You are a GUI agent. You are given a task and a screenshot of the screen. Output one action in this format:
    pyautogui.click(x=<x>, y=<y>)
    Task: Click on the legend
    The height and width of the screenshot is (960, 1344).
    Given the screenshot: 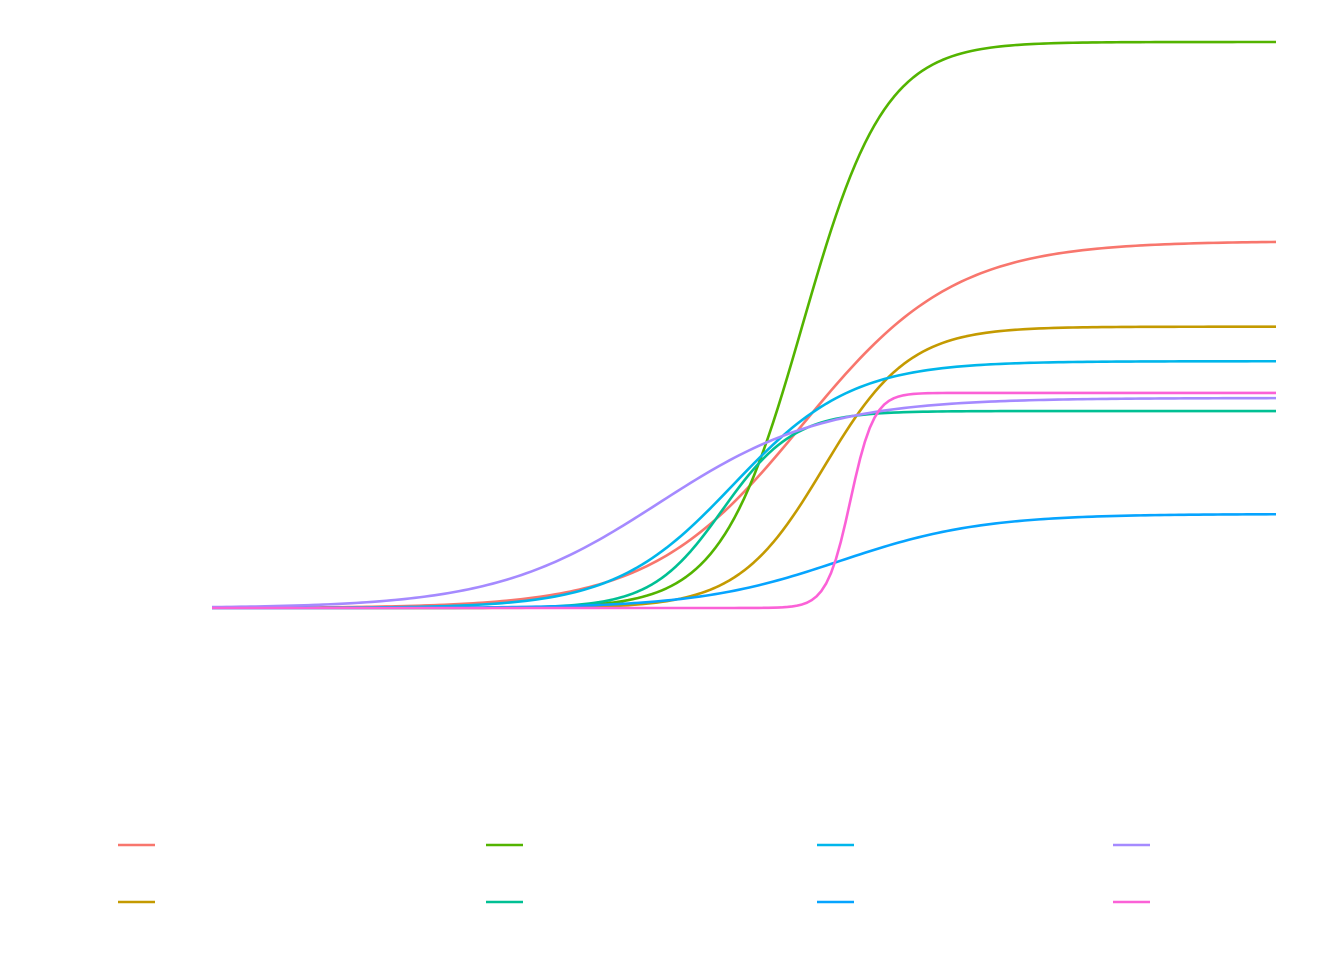 What is the action you would take?
    pyautogui.click(x=634, y=873)
    